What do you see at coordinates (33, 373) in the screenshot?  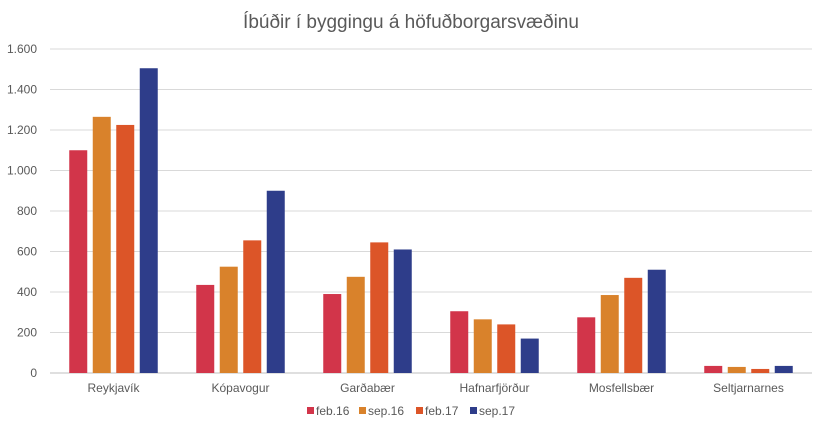 I see `y-tick-label: 0` at bounding box center [33, 373].